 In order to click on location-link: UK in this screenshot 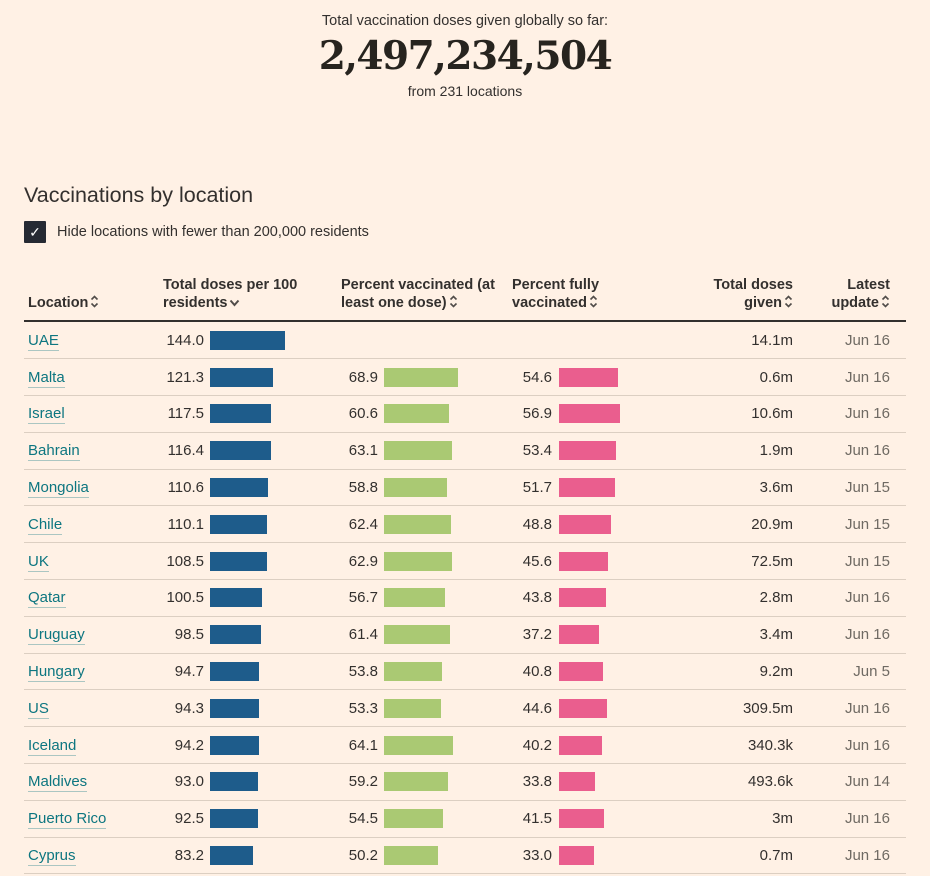, I will do `click(38, 562)`.